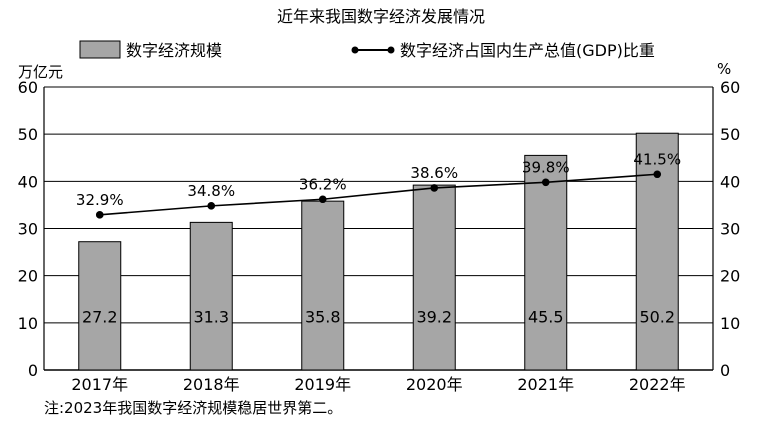 This screenshot has height=427, width=772. I want to click on line-series, so click(378, 194).